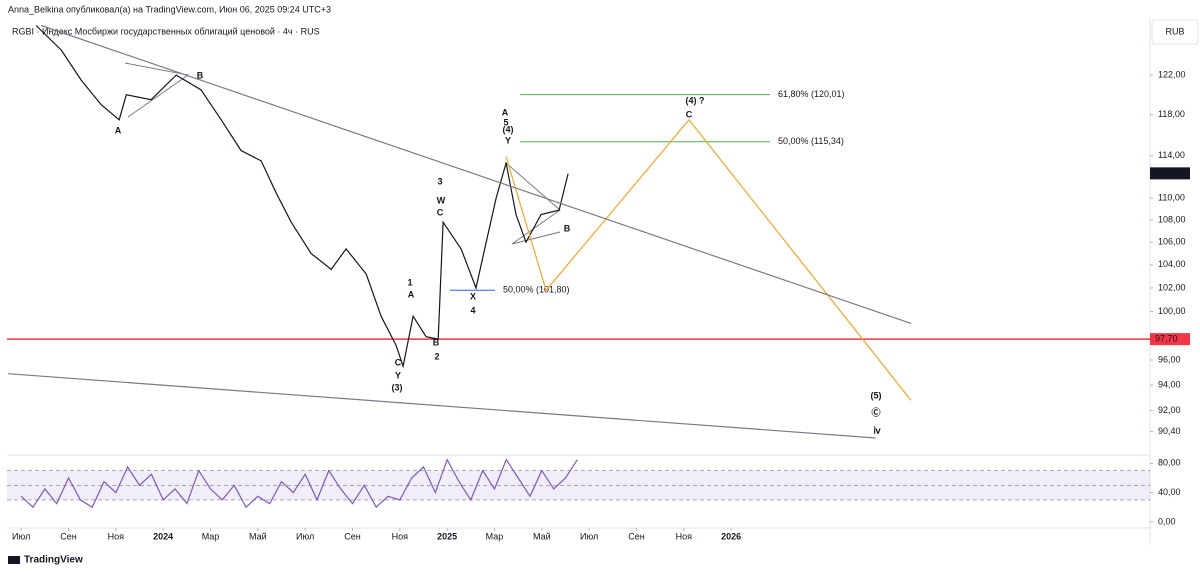 This screenshot has width=1200, height=573. I want to click on fib-label: 61,80% (120,01), so click(811, 94).